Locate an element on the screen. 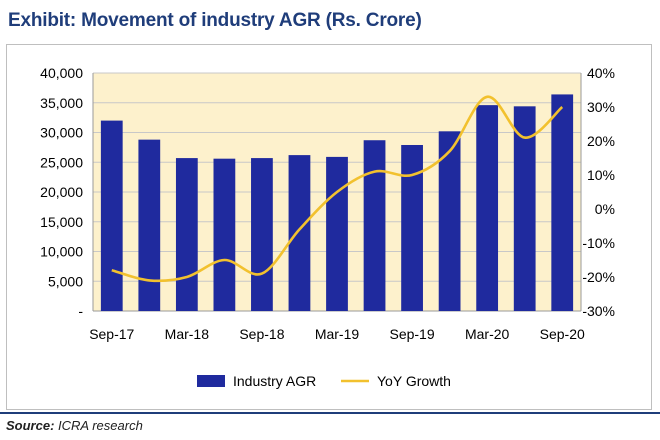 This screenshot has height=440, width=660. y-right-tick-label: 40% is located at coordinates (601, 73).